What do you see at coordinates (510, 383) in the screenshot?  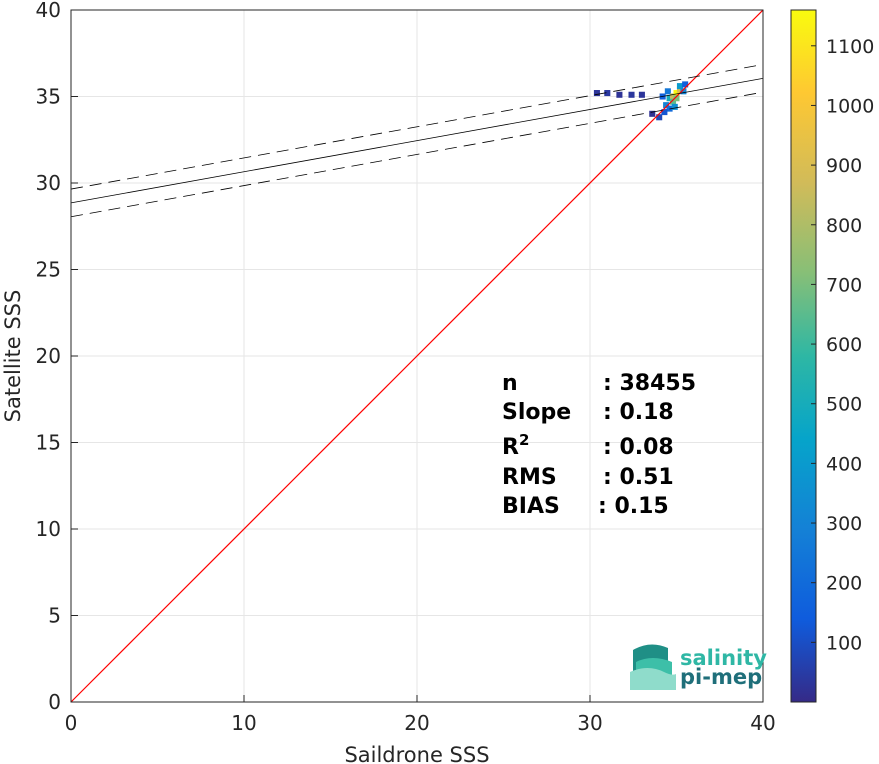 I see `stat-label: n` at bounding box center [510, 383].